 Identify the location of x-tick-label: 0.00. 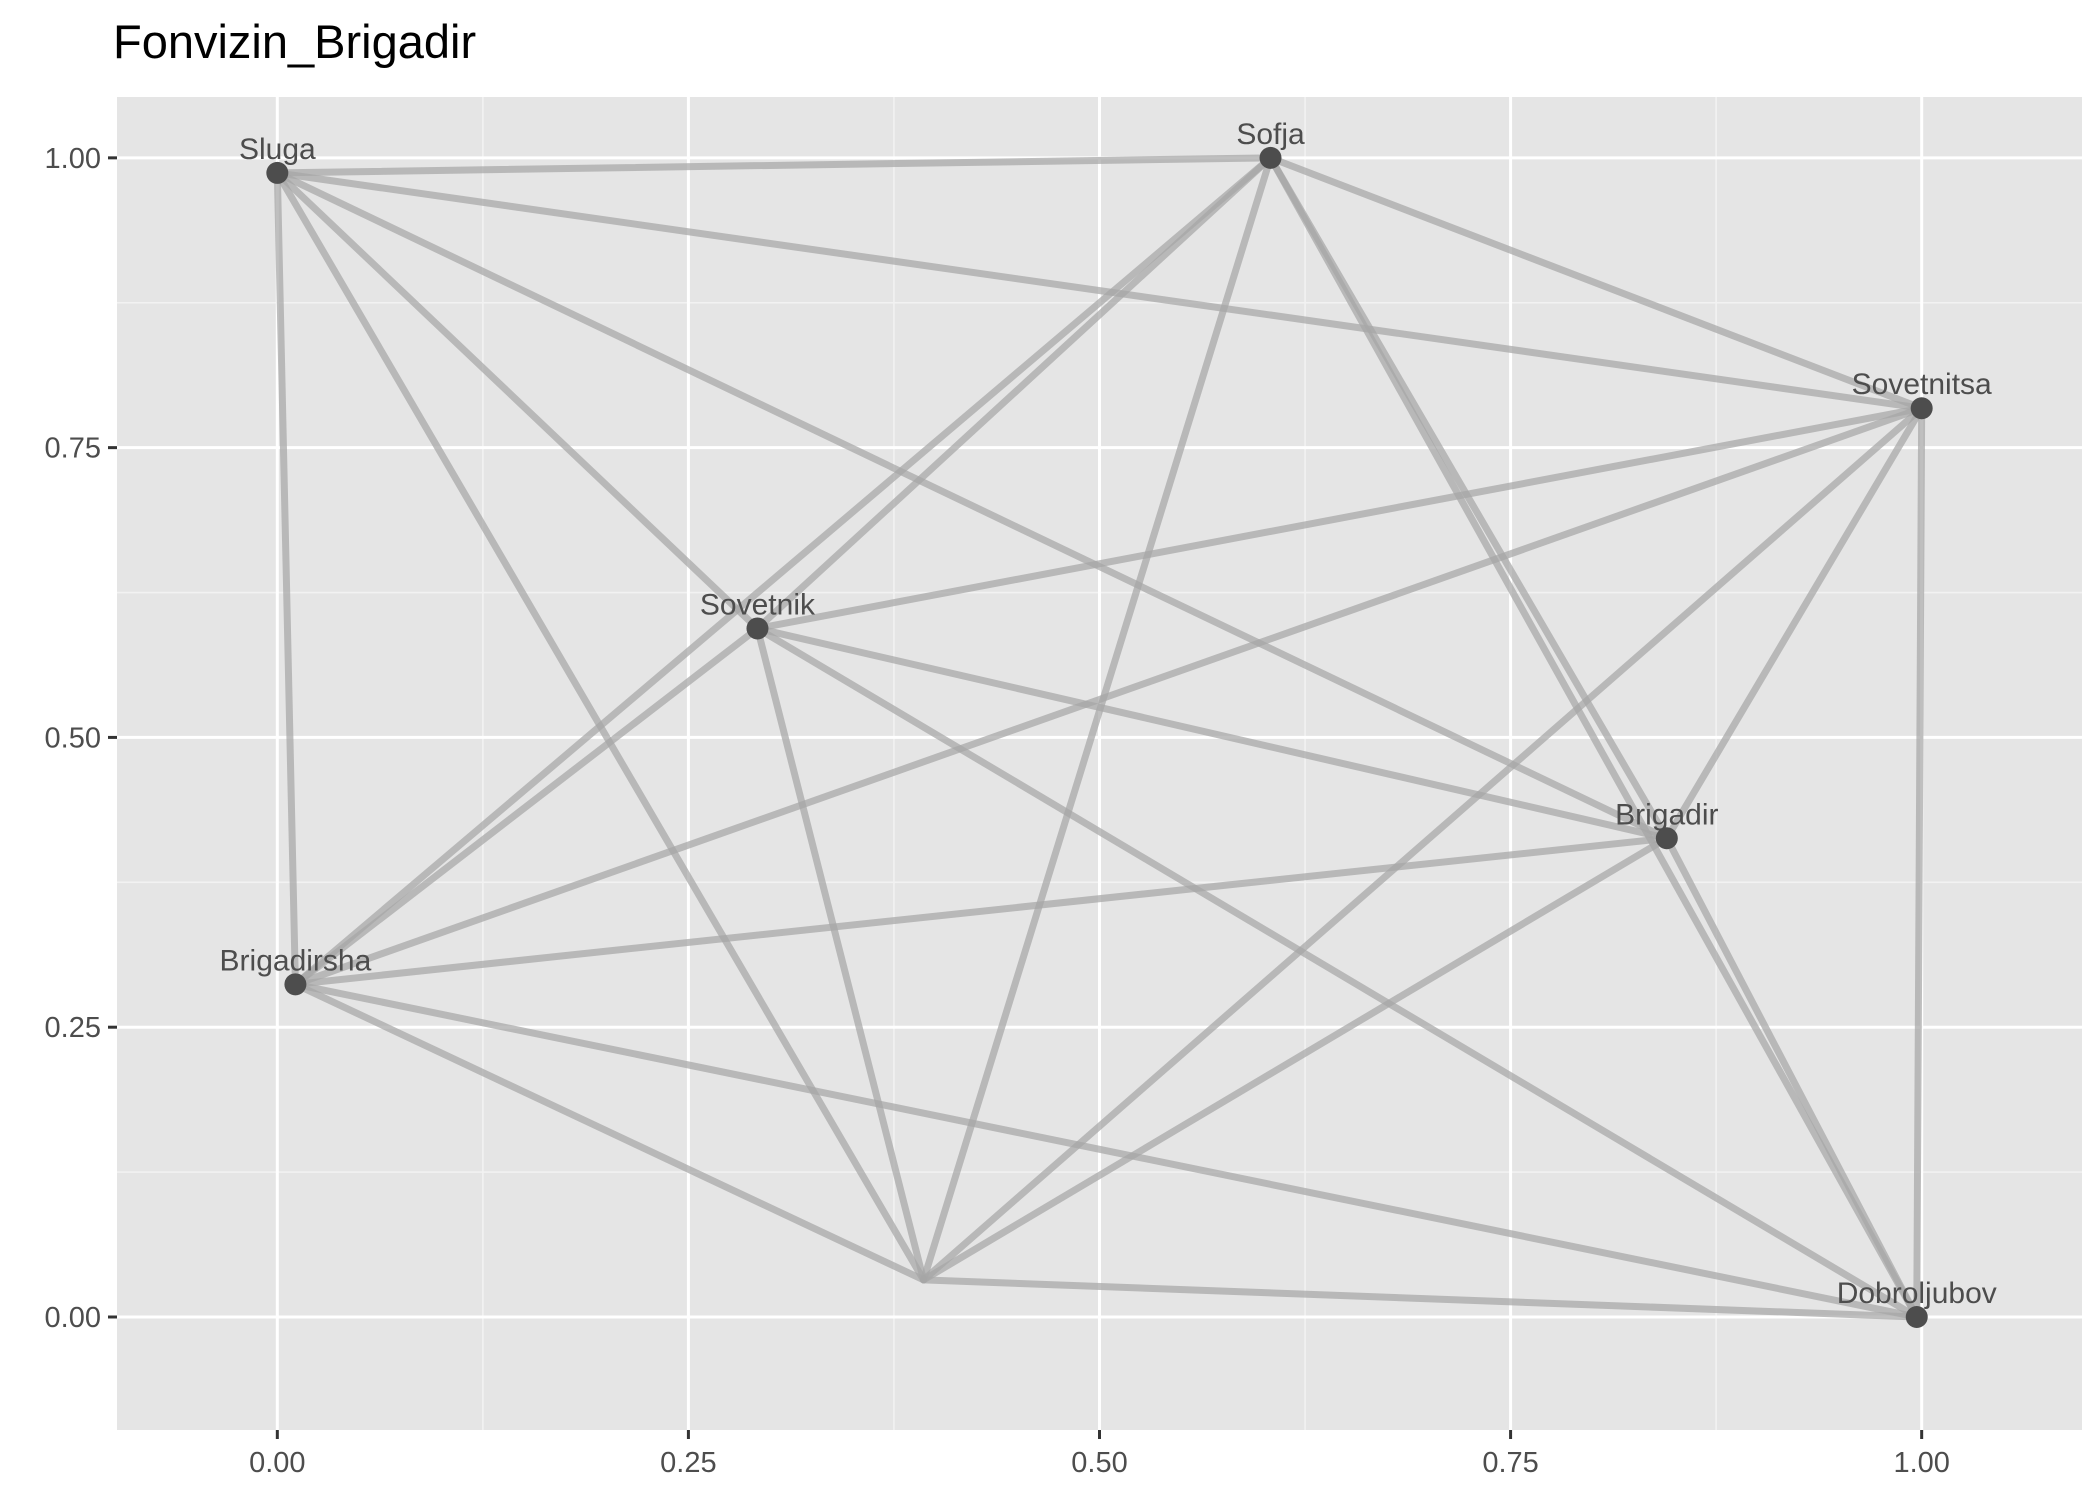
(277, 1463).